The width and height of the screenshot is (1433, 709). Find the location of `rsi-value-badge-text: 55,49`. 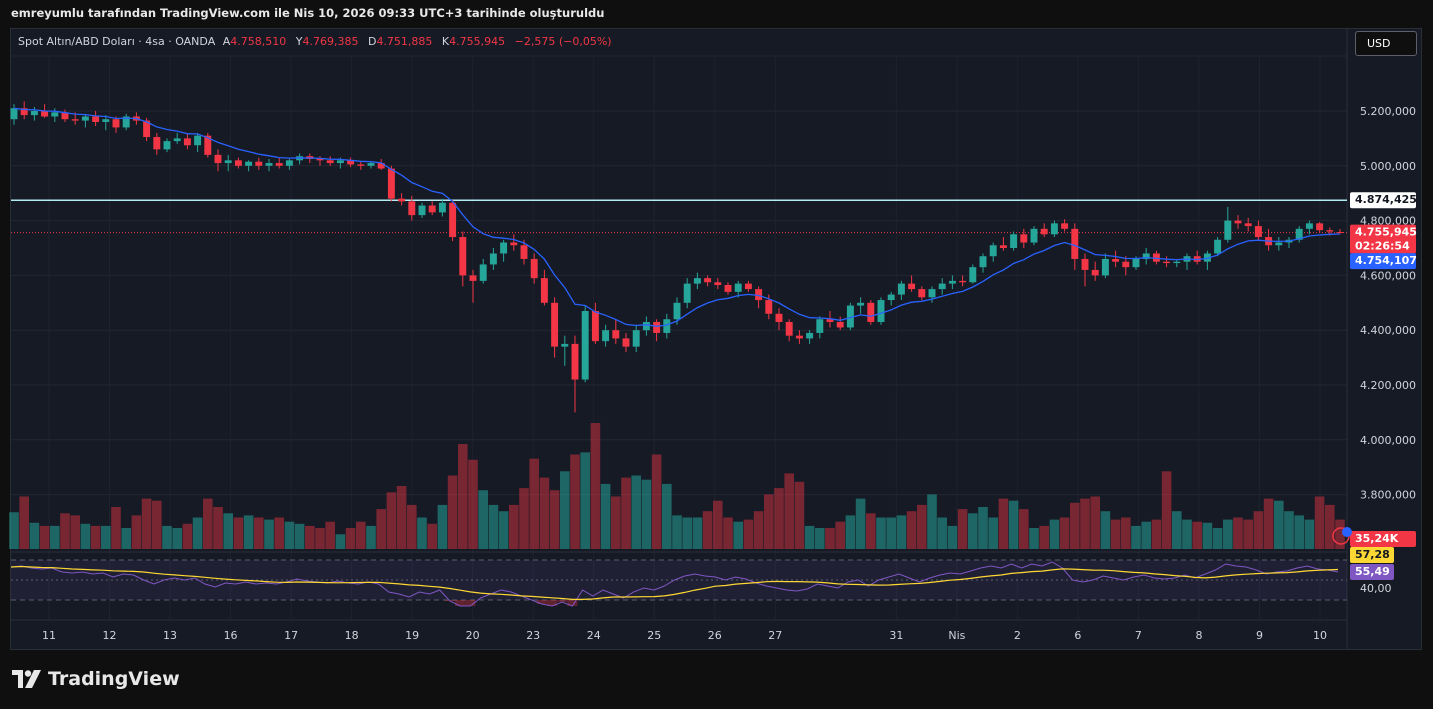

rsi-value-badge-text: 55,49 is located at coordinates (1372, 571).